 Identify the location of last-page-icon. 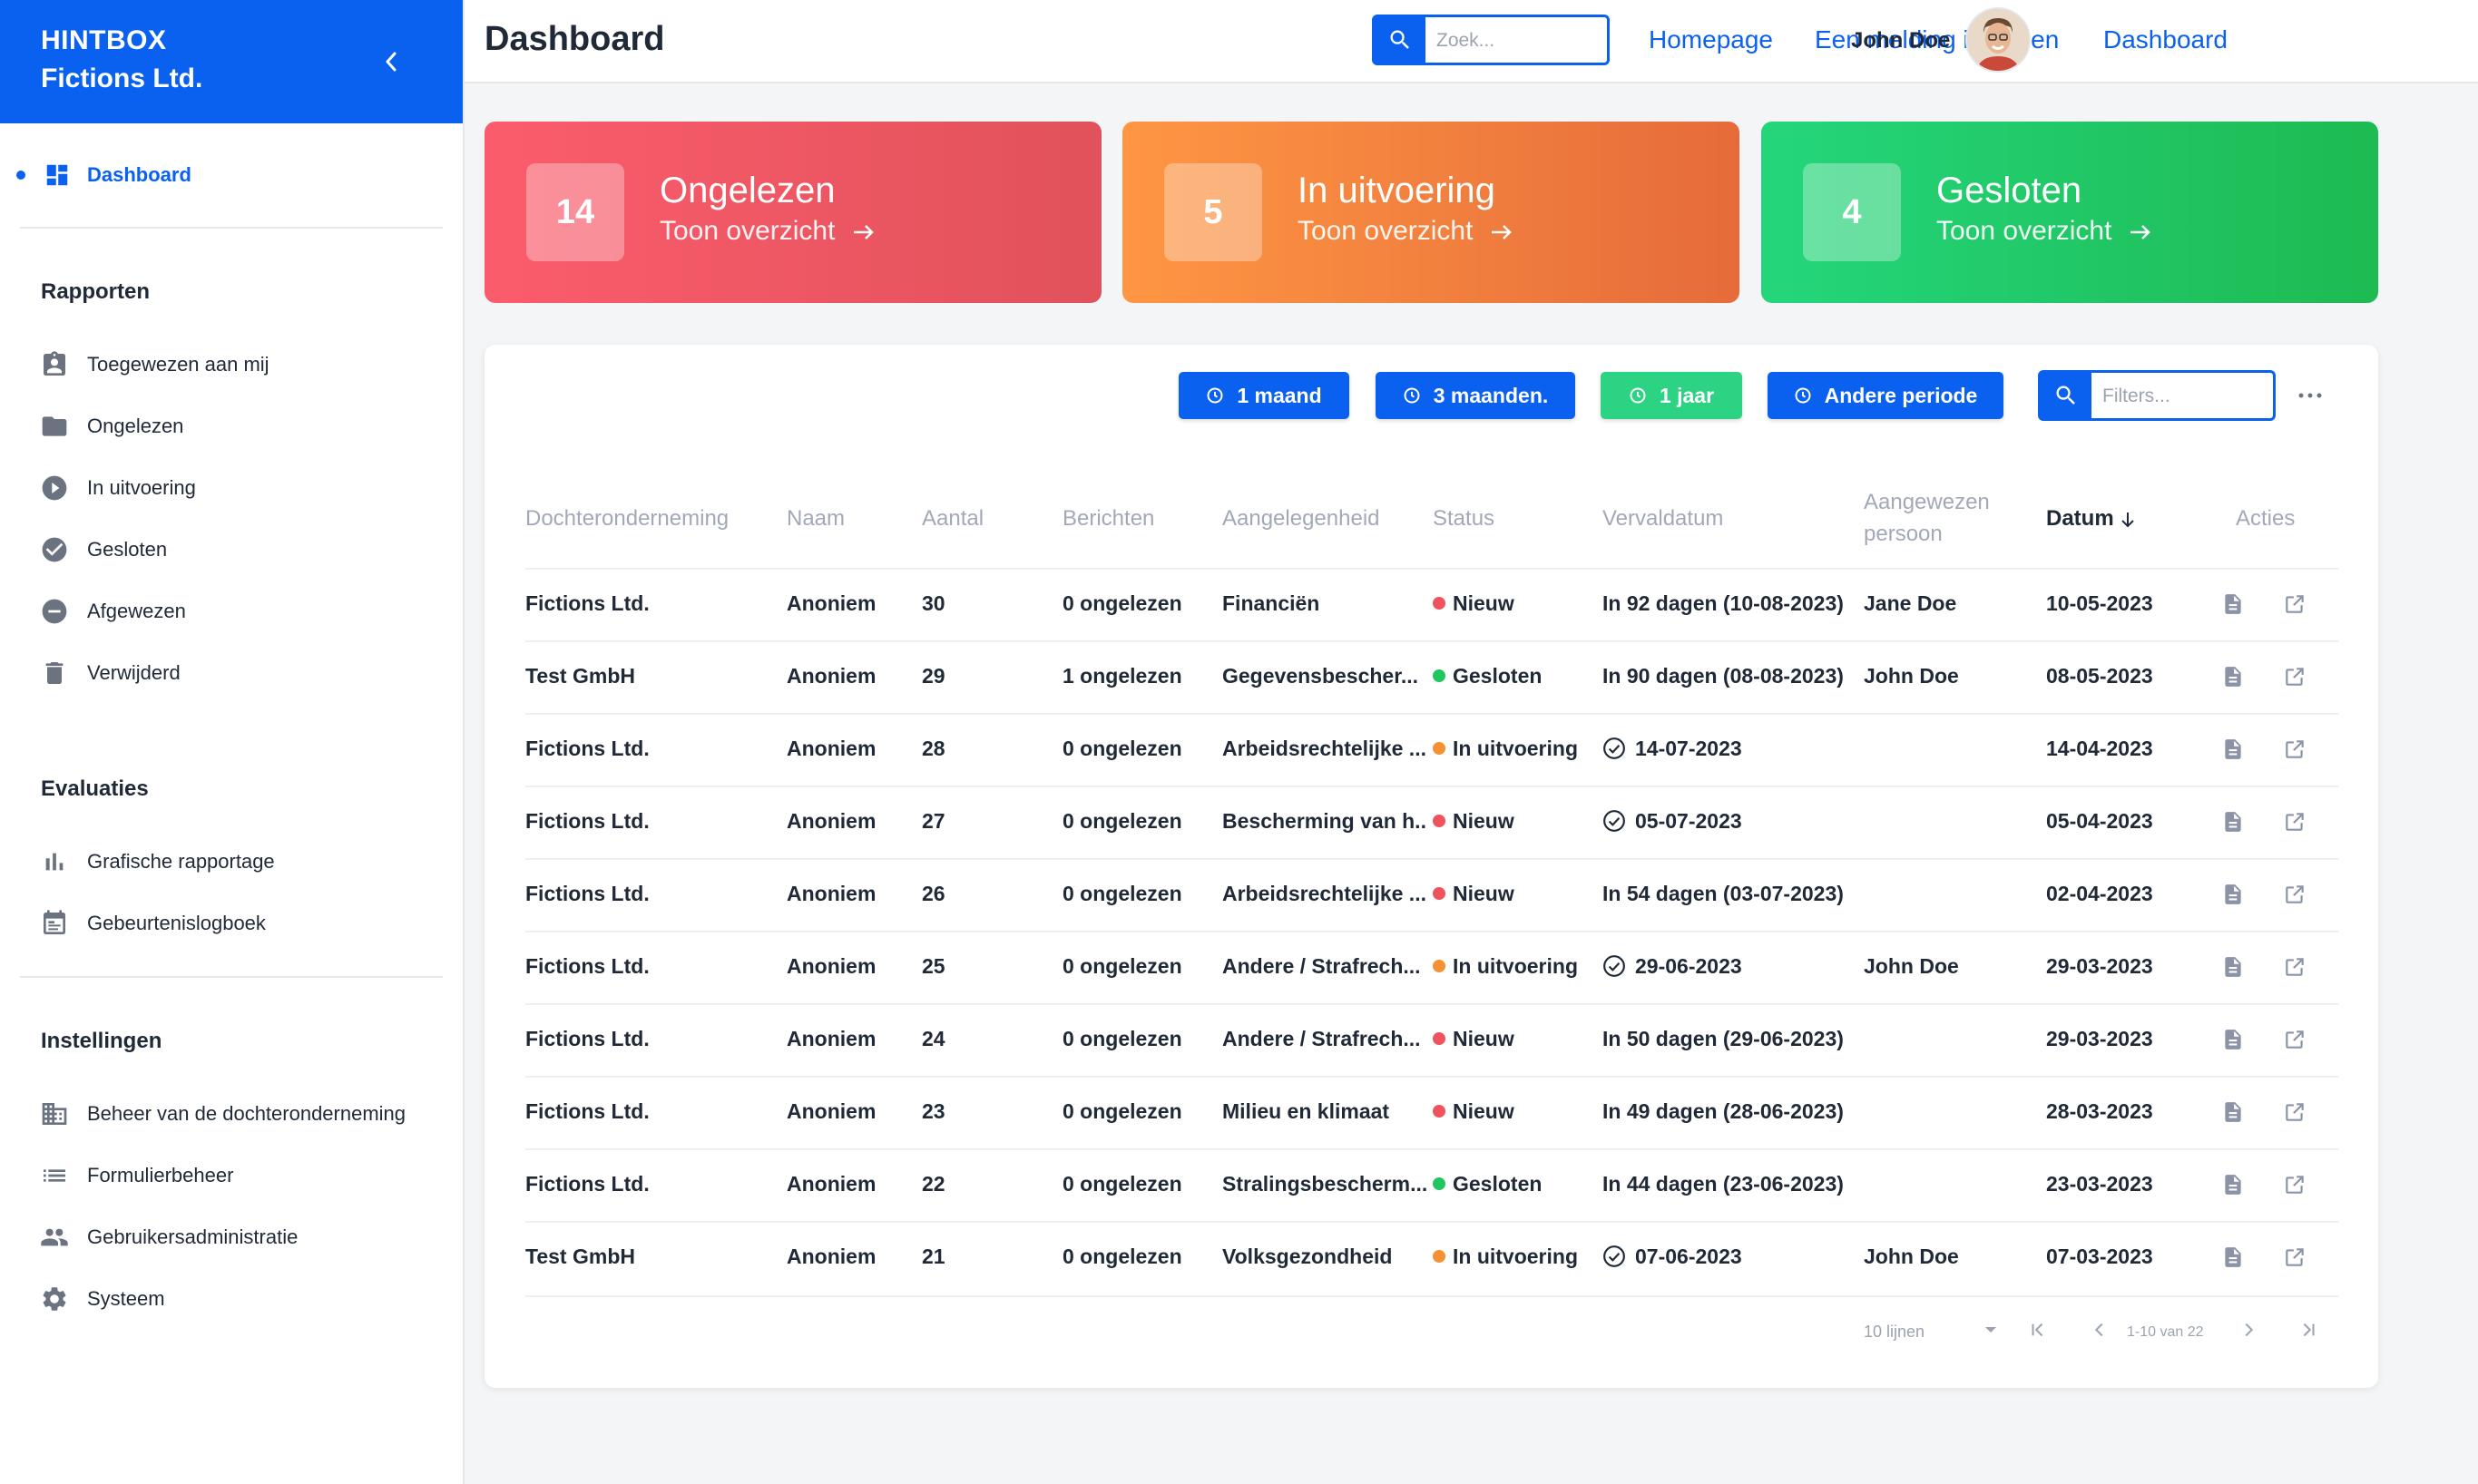
(2309, 1330).